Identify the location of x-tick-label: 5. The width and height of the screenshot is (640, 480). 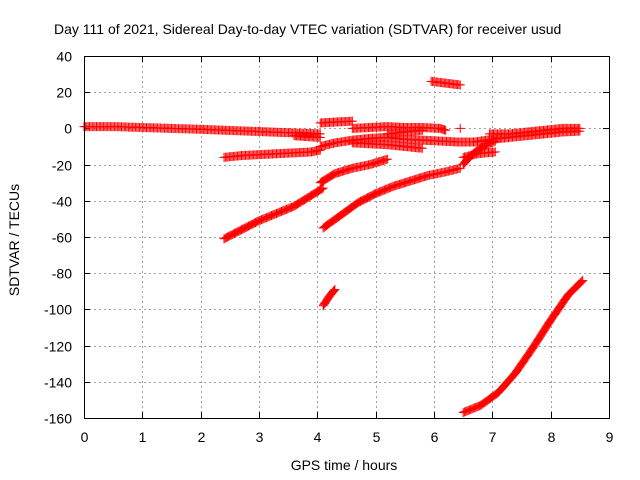
(377, 437).